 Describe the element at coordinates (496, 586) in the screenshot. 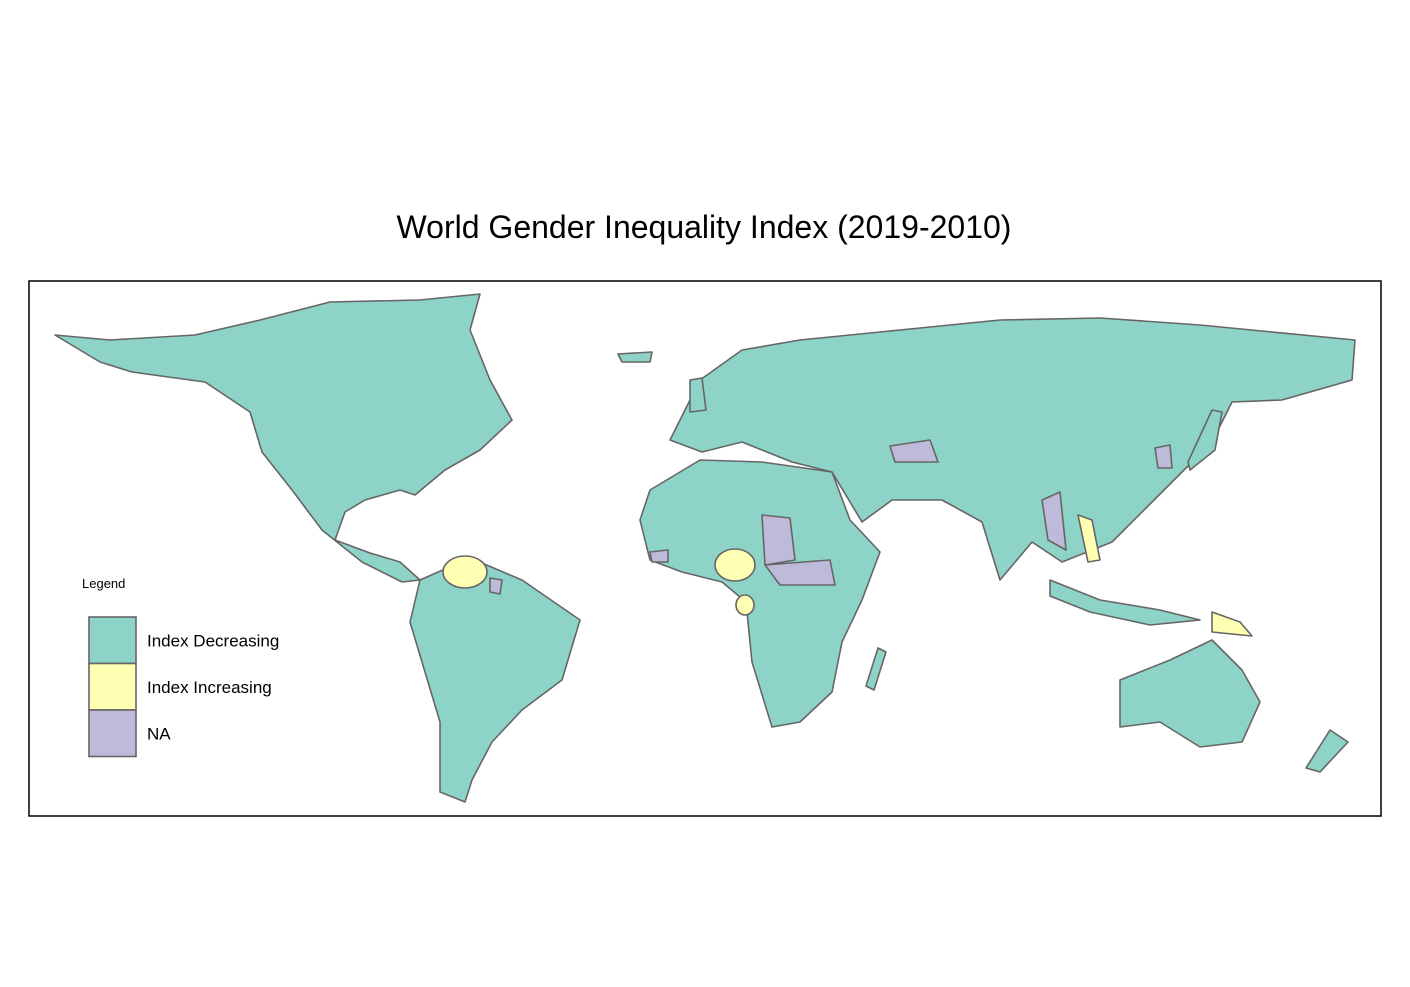

I see `guyana` at that location.